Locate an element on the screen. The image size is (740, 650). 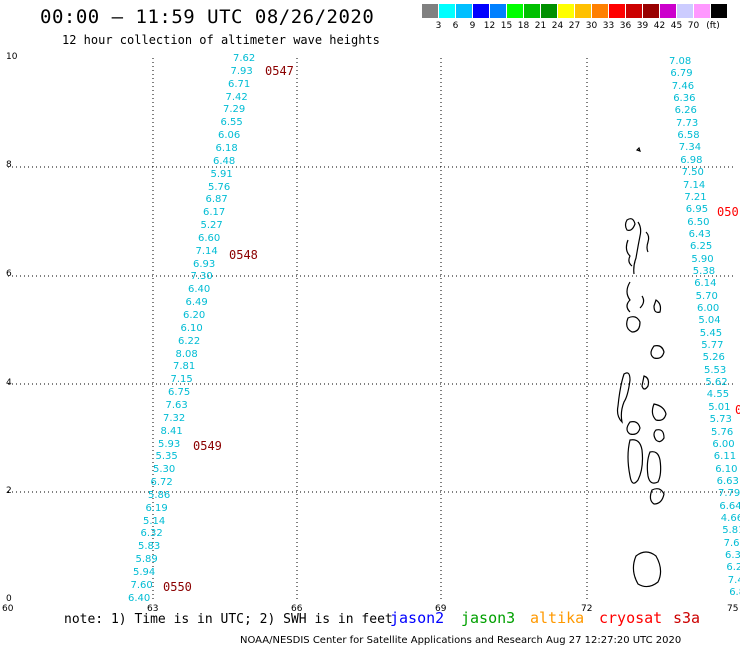
wave-height-value: 8.08 is located at coordinates (186, 354).